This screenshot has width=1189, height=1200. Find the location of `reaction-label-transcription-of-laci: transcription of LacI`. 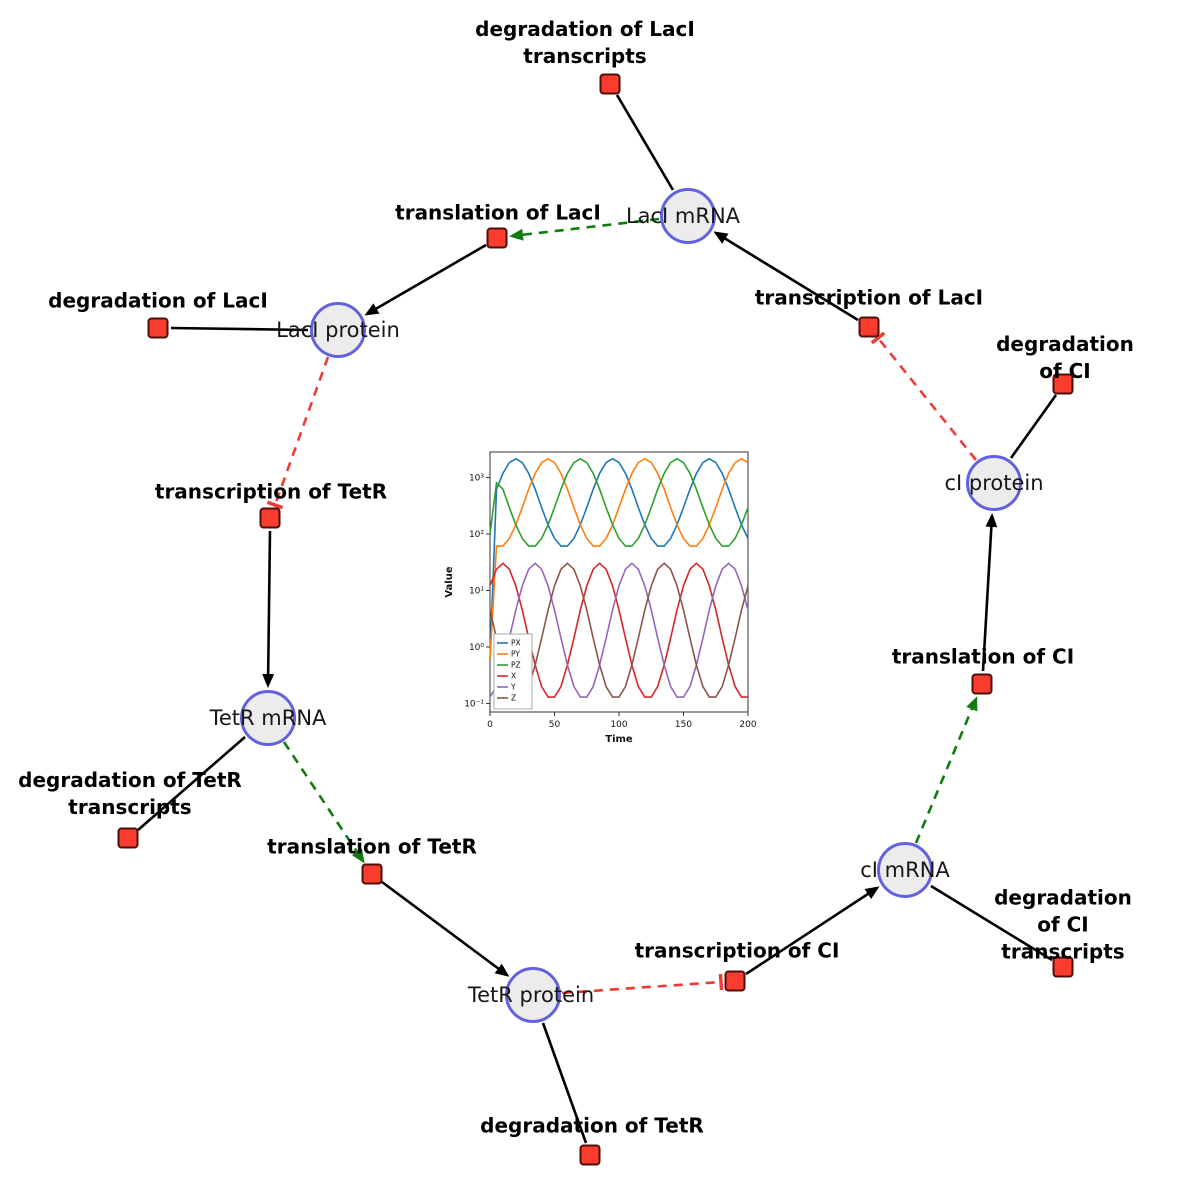

reaction-label-transcription-of-laci: transcription of LacI is located at coordinates (869, 297).